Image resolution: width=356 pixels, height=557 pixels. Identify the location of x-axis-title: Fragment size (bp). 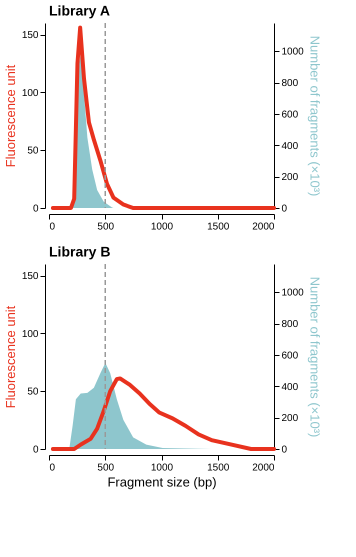
(162, 482).